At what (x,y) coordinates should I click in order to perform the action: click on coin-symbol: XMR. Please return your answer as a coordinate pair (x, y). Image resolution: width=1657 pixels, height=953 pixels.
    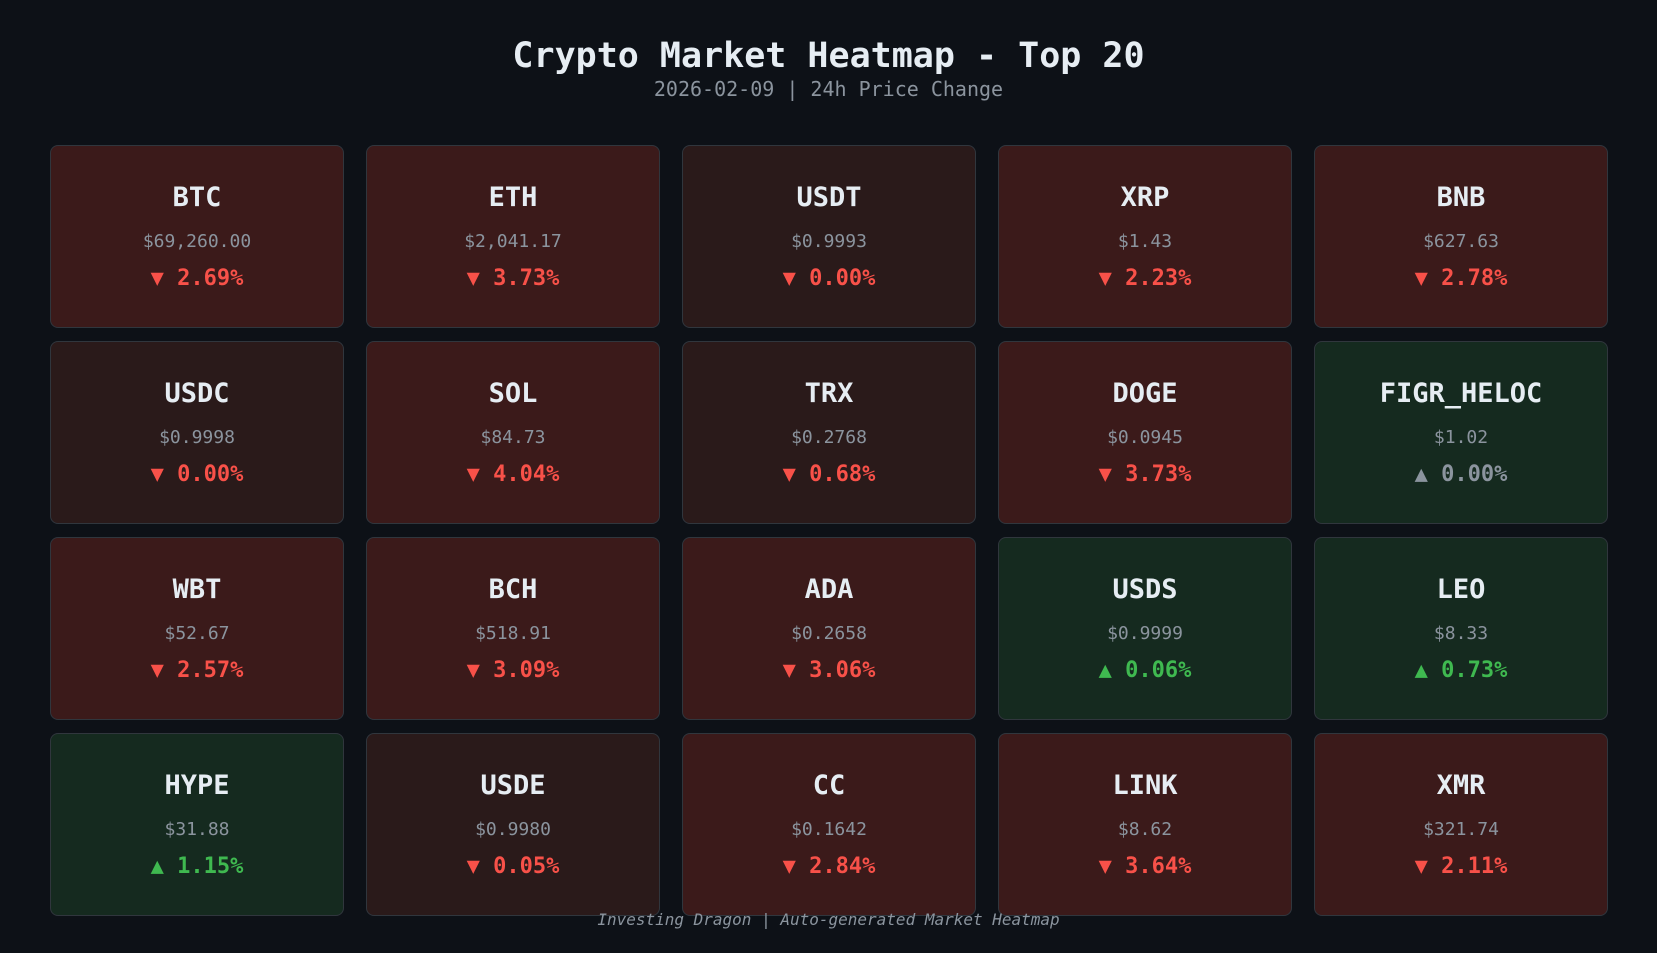
    Looking at the image, I should click on (1461, 785).